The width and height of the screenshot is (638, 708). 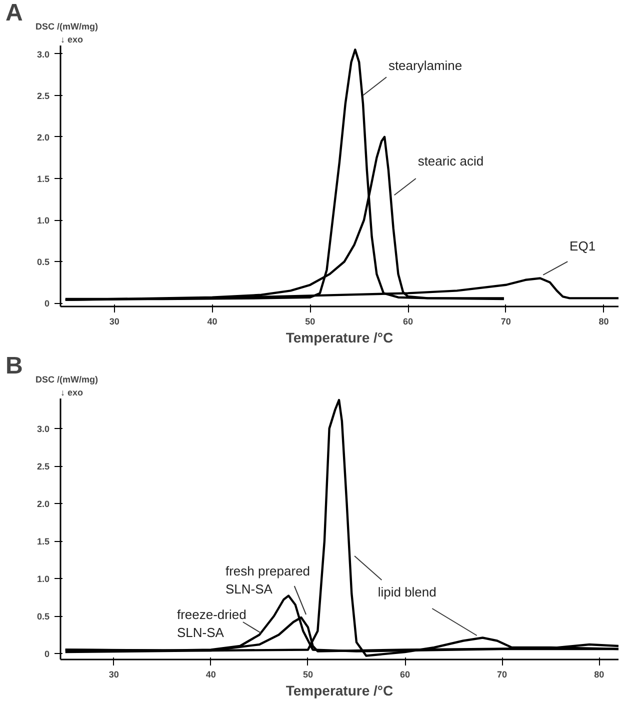 What do you see at coordinates (425, 65) in the screenshot?
I see `text: stearylamine` at bounding box center [425, 65].